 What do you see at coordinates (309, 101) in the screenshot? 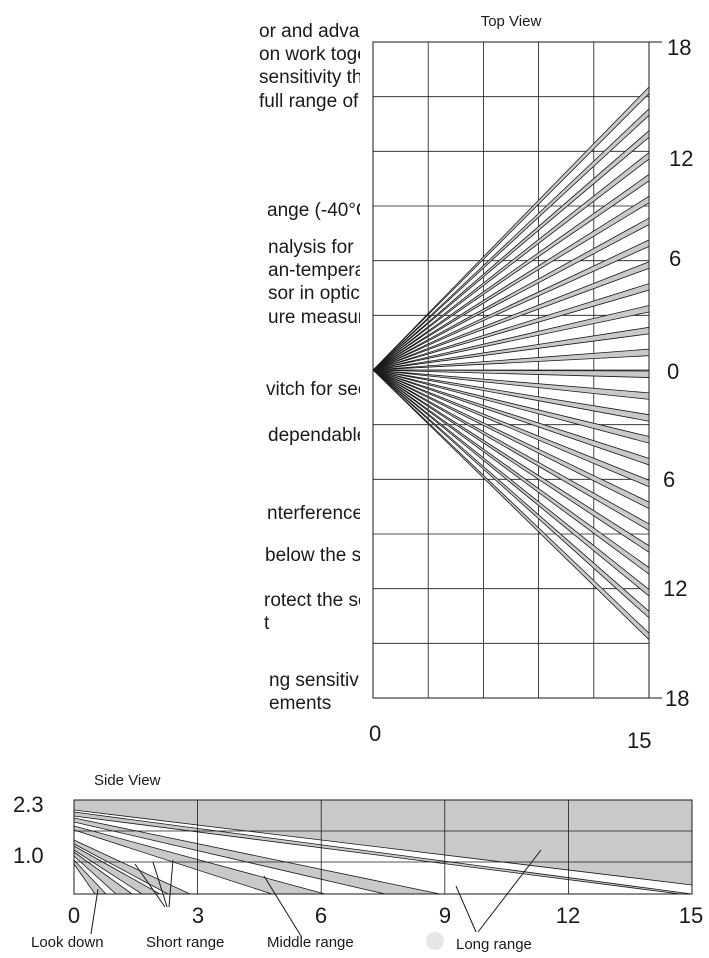
I see `feature-line: full range of occupant` at bounding box center [309, 101].